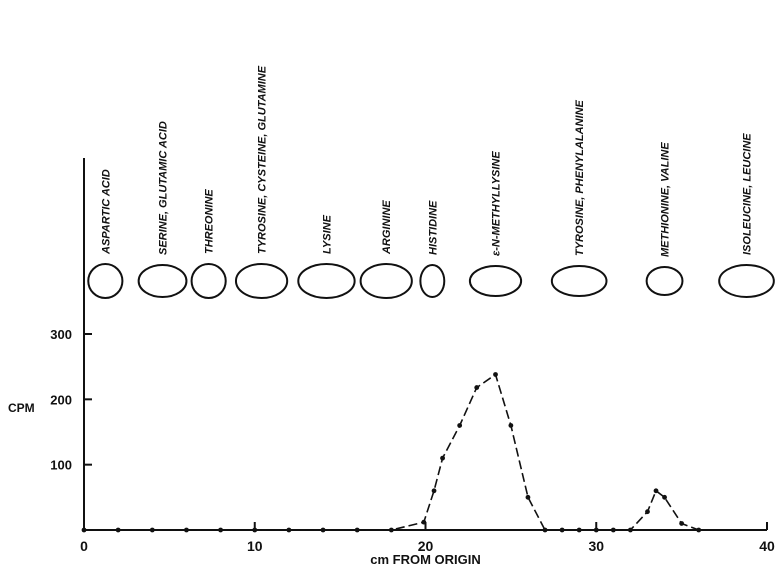 This screenshot has width=779, height=572. Describe the element at coordinates (255, 546) in the screenshot. I see `x-tick-label: 10` at that location.